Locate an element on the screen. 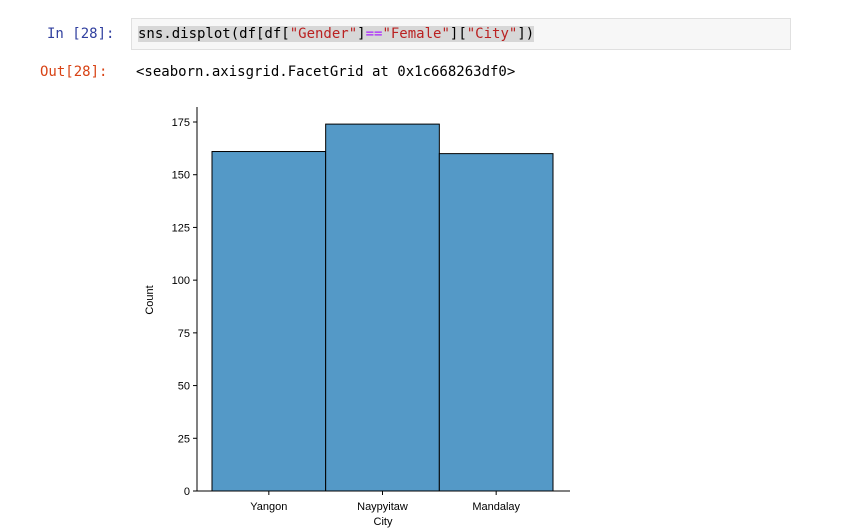 The width and height of the screenshot is (855, 528). code-token: "Gender" is located at coordinates (323, 34).